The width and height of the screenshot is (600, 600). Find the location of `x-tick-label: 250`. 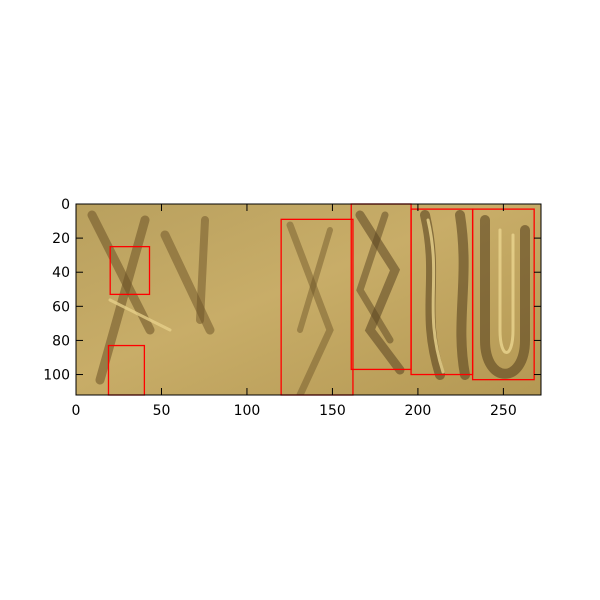

x-tick-label: 250 is located at coordinates (503, 411).